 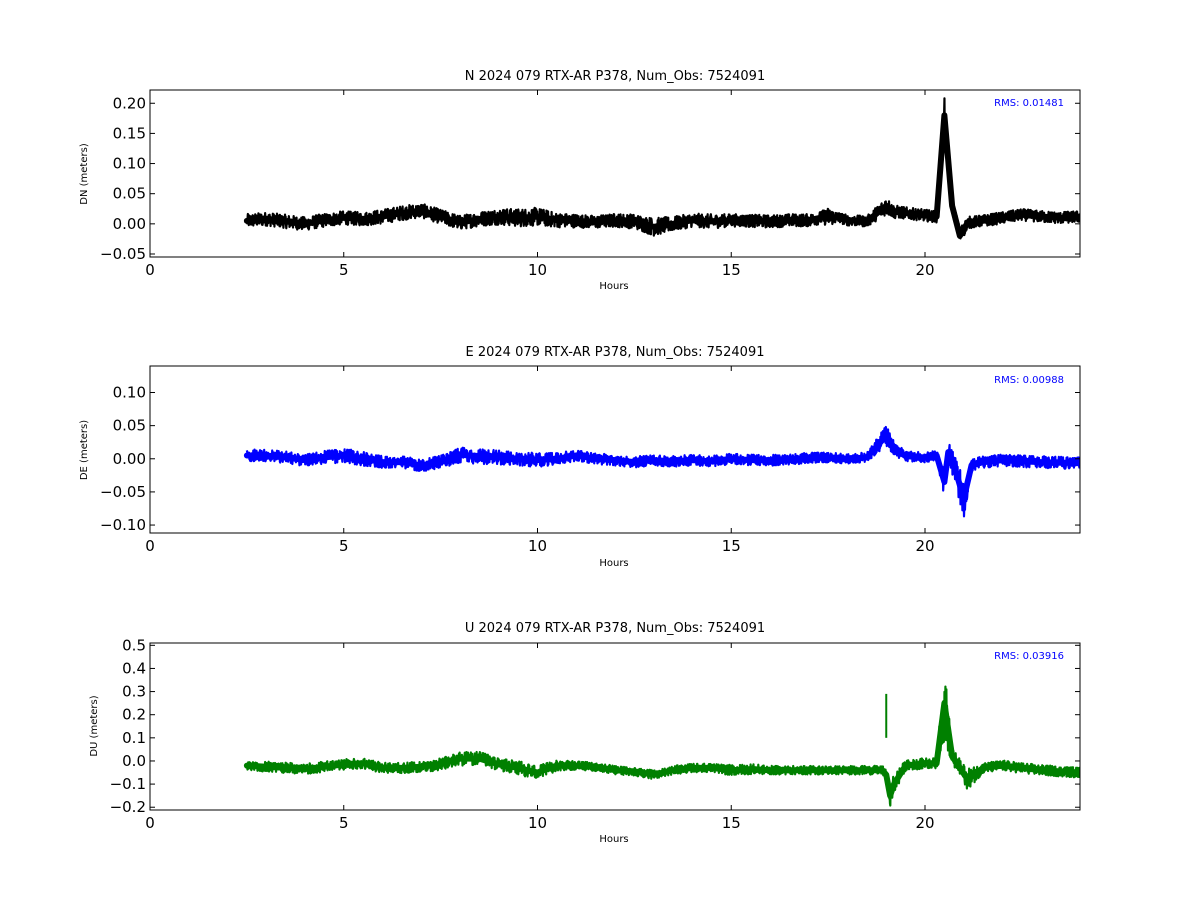 What do you see at coordinates (134, 692) in the screenshot?
I see `y-tick-label: 0.3` at bounding box center [134, 692].